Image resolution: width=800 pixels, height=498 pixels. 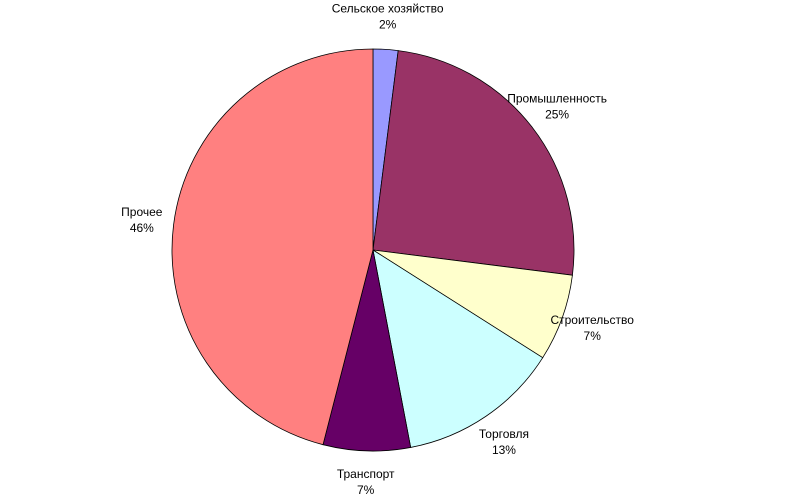 What do you see at coordinates (142, 212) in the screenshot?
I see `slice-label: Прочее` at bounding box center [142, 212].